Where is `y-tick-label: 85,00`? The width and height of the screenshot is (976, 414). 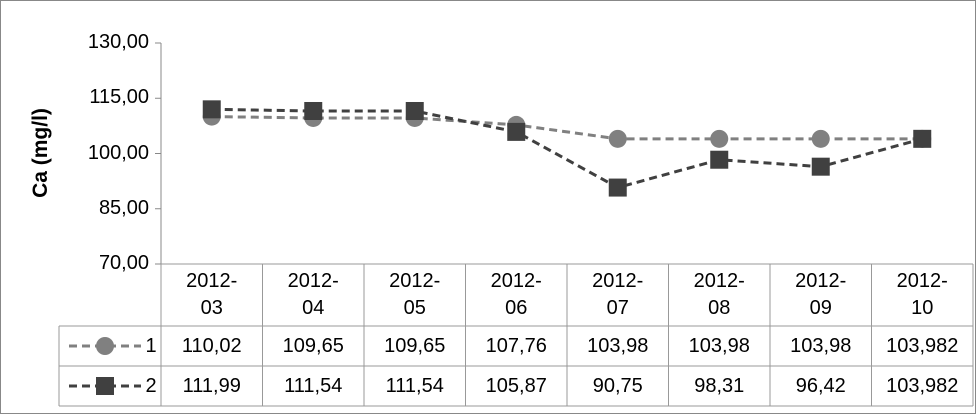 y-tick-label: 85,00 is located at coordinates (123, 207).